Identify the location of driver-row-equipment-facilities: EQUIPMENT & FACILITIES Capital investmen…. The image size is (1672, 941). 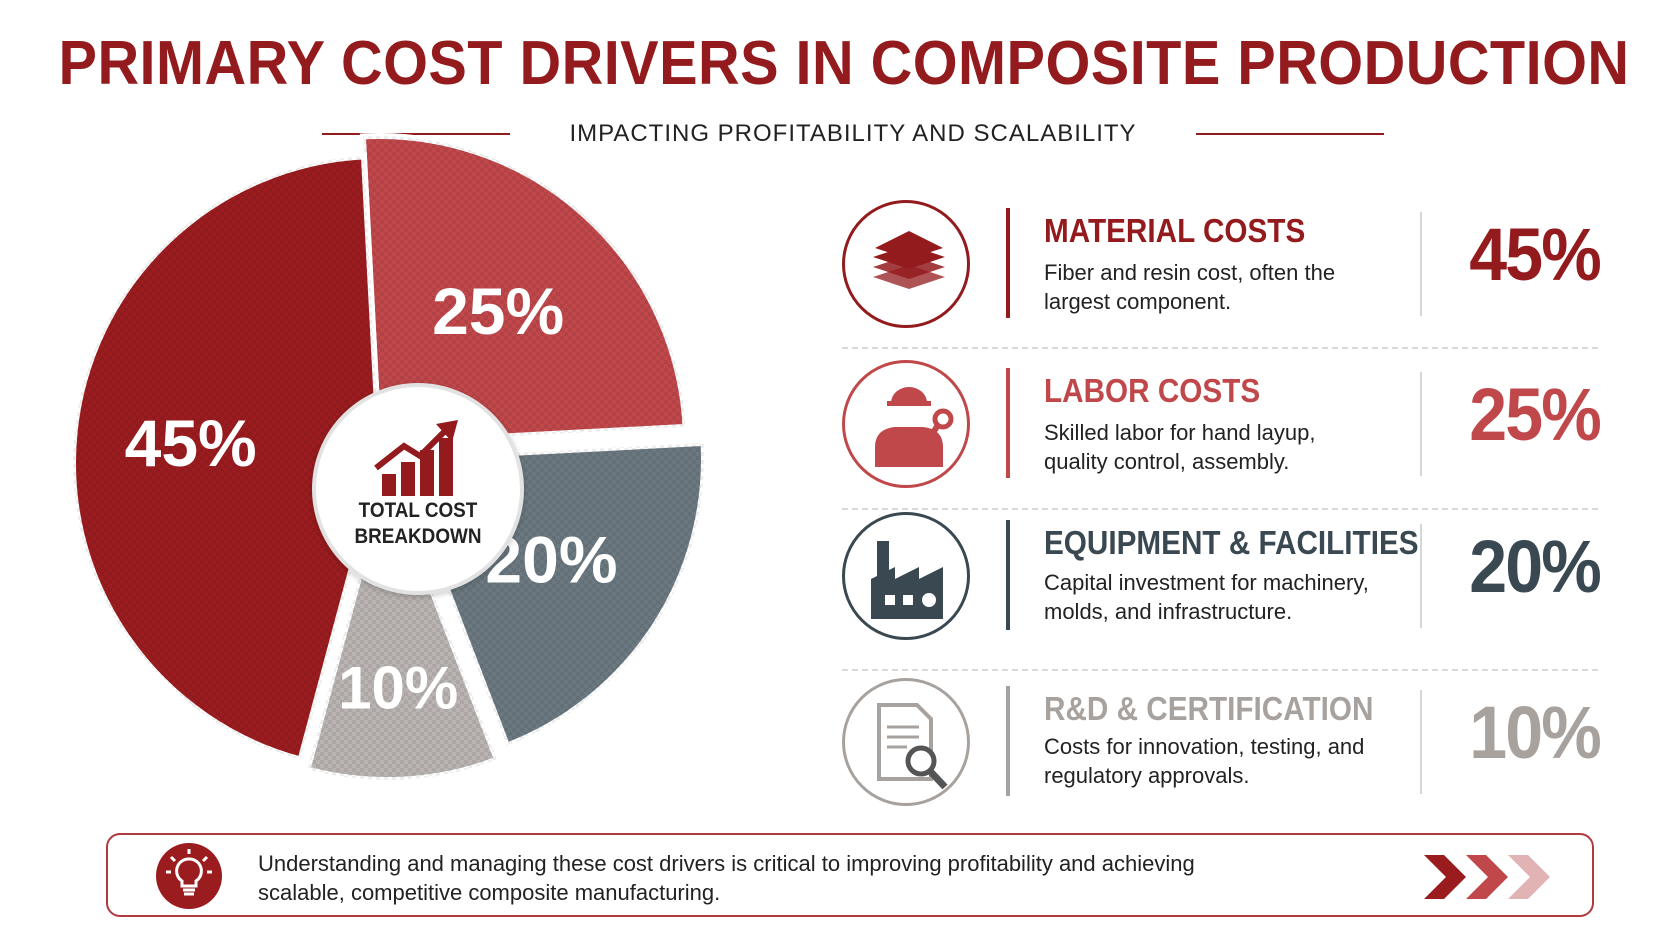
(1220, 585).